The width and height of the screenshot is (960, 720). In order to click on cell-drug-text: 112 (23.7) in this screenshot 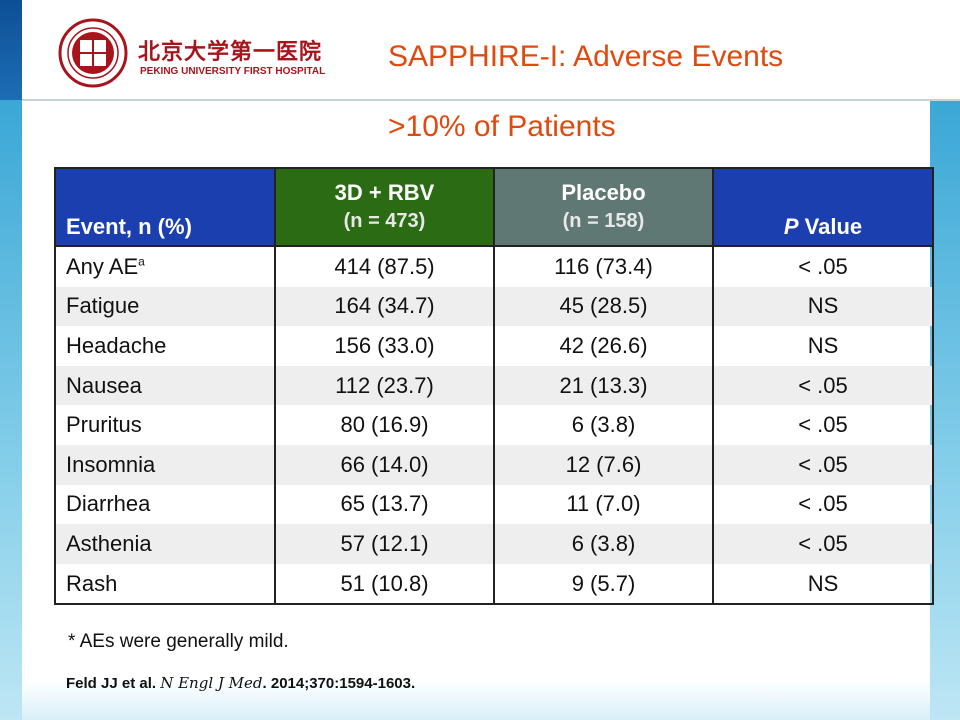, I will do `click(384, 385)`.